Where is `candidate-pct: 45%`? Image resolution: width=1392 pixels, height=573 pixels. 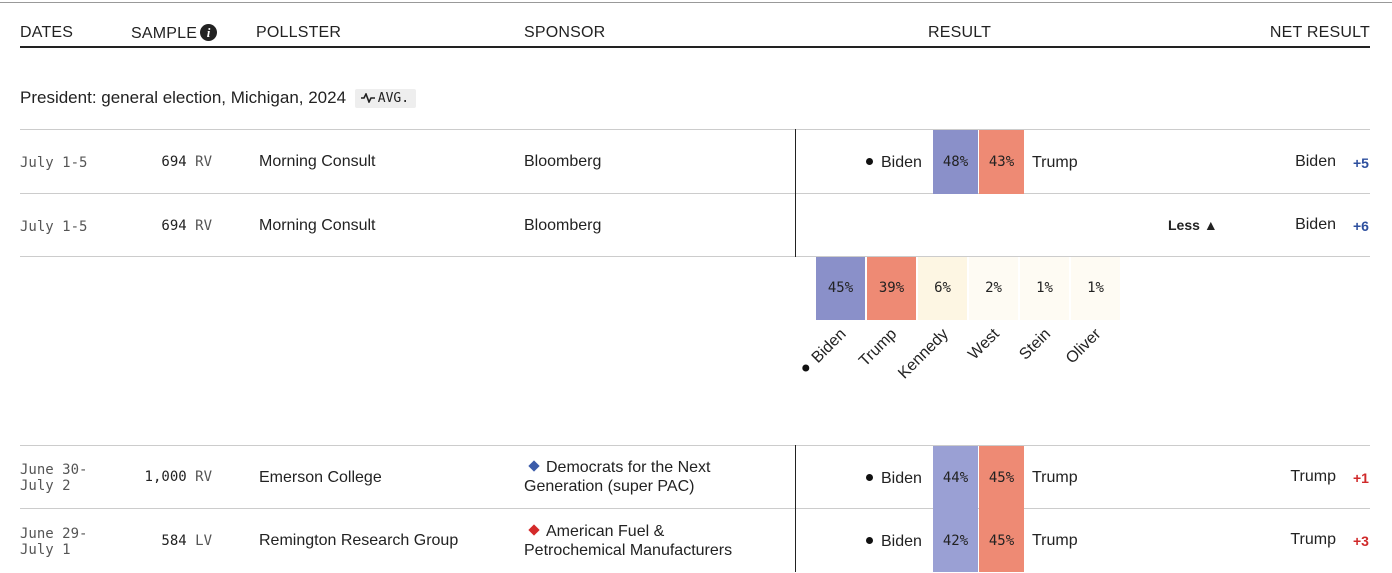 candidate-pct: 45% is located at coordinates (840, 288).